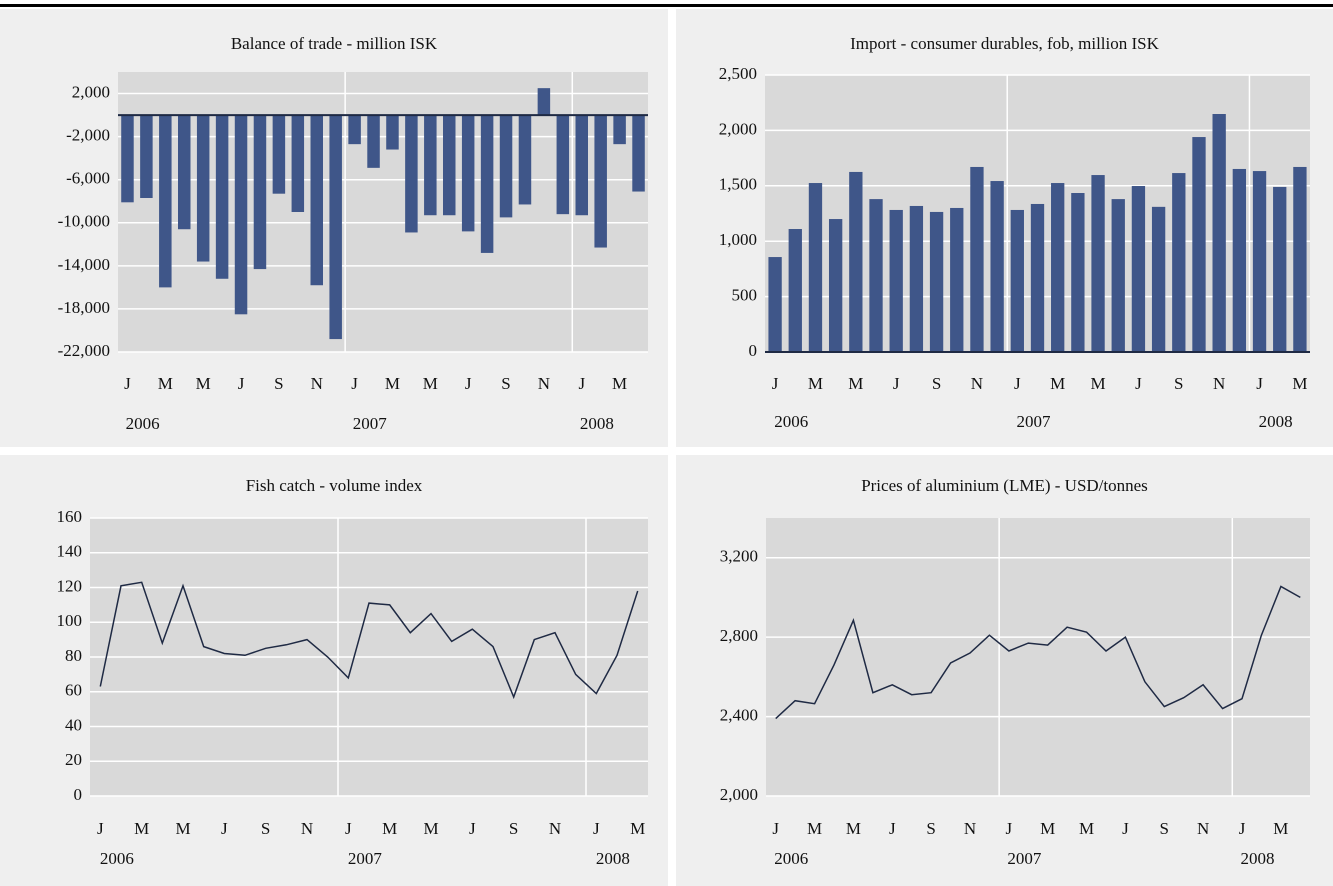  What do you see at coordinates (738, 184) in the screenshot?
I see `y-tick-label: 1,500` at bounding box center [738, 184].